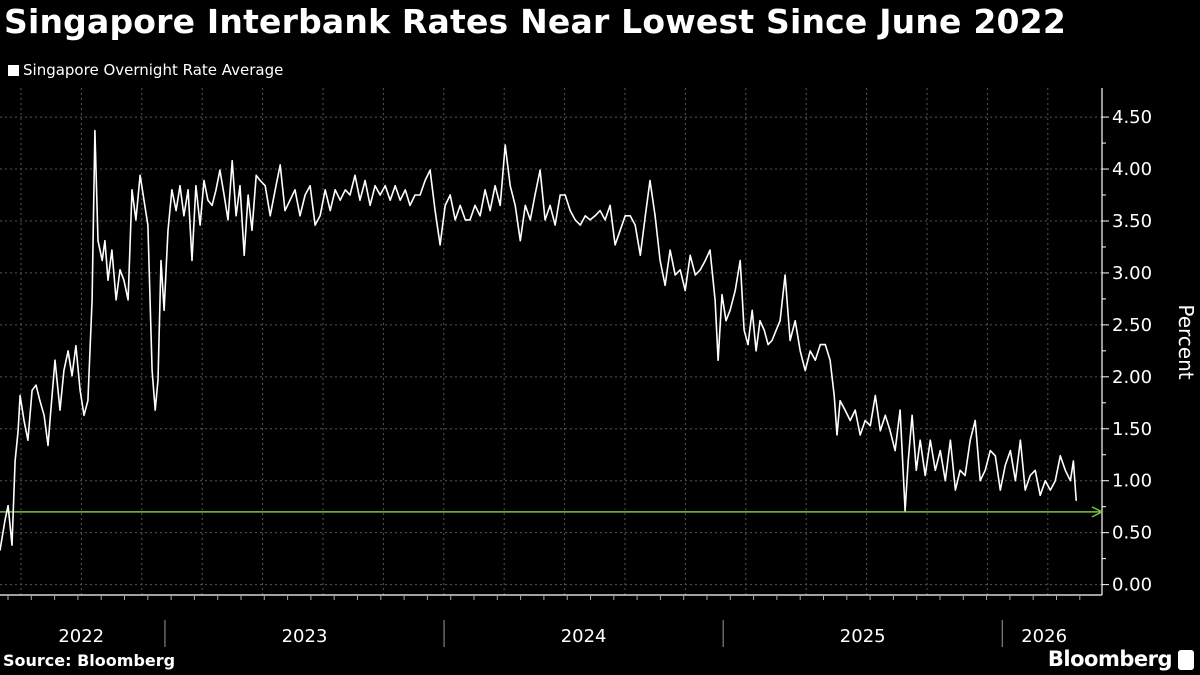 This screenshot has width=1200, height=675. What do you see at coordinates (1132, 377) in the screenshot?
I see `y-tick-label: 2.00` at bounding box center [1132, 377].